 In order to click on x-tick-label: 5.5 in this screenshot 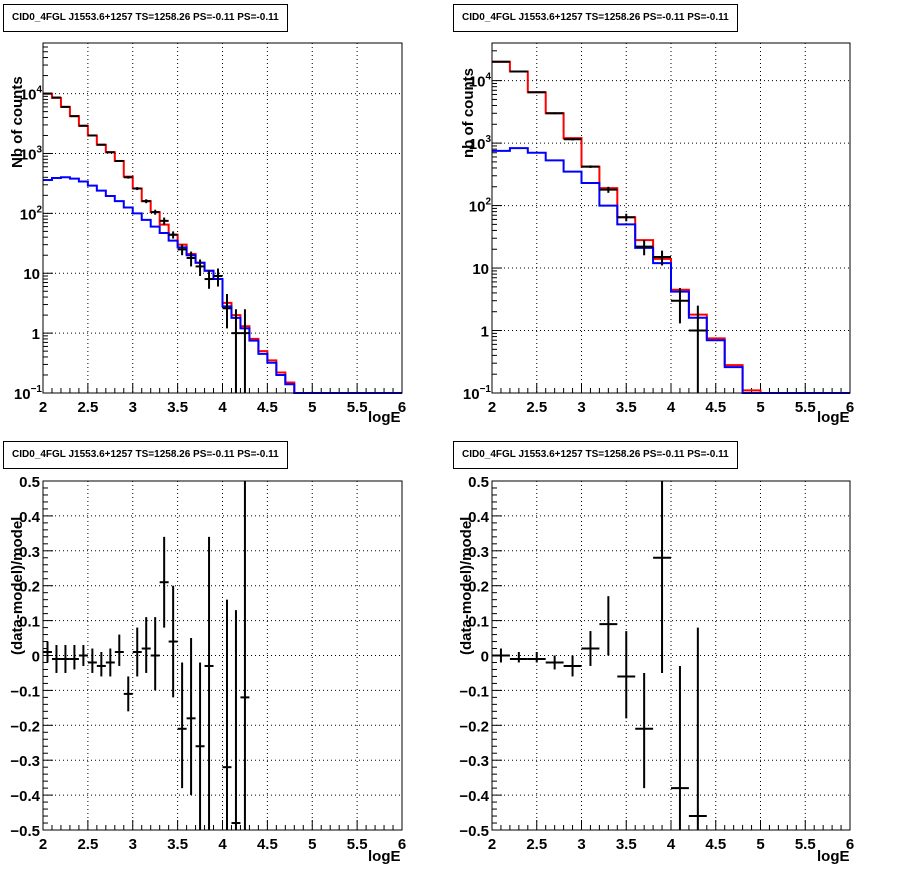, I will do `click(805, 844)`.